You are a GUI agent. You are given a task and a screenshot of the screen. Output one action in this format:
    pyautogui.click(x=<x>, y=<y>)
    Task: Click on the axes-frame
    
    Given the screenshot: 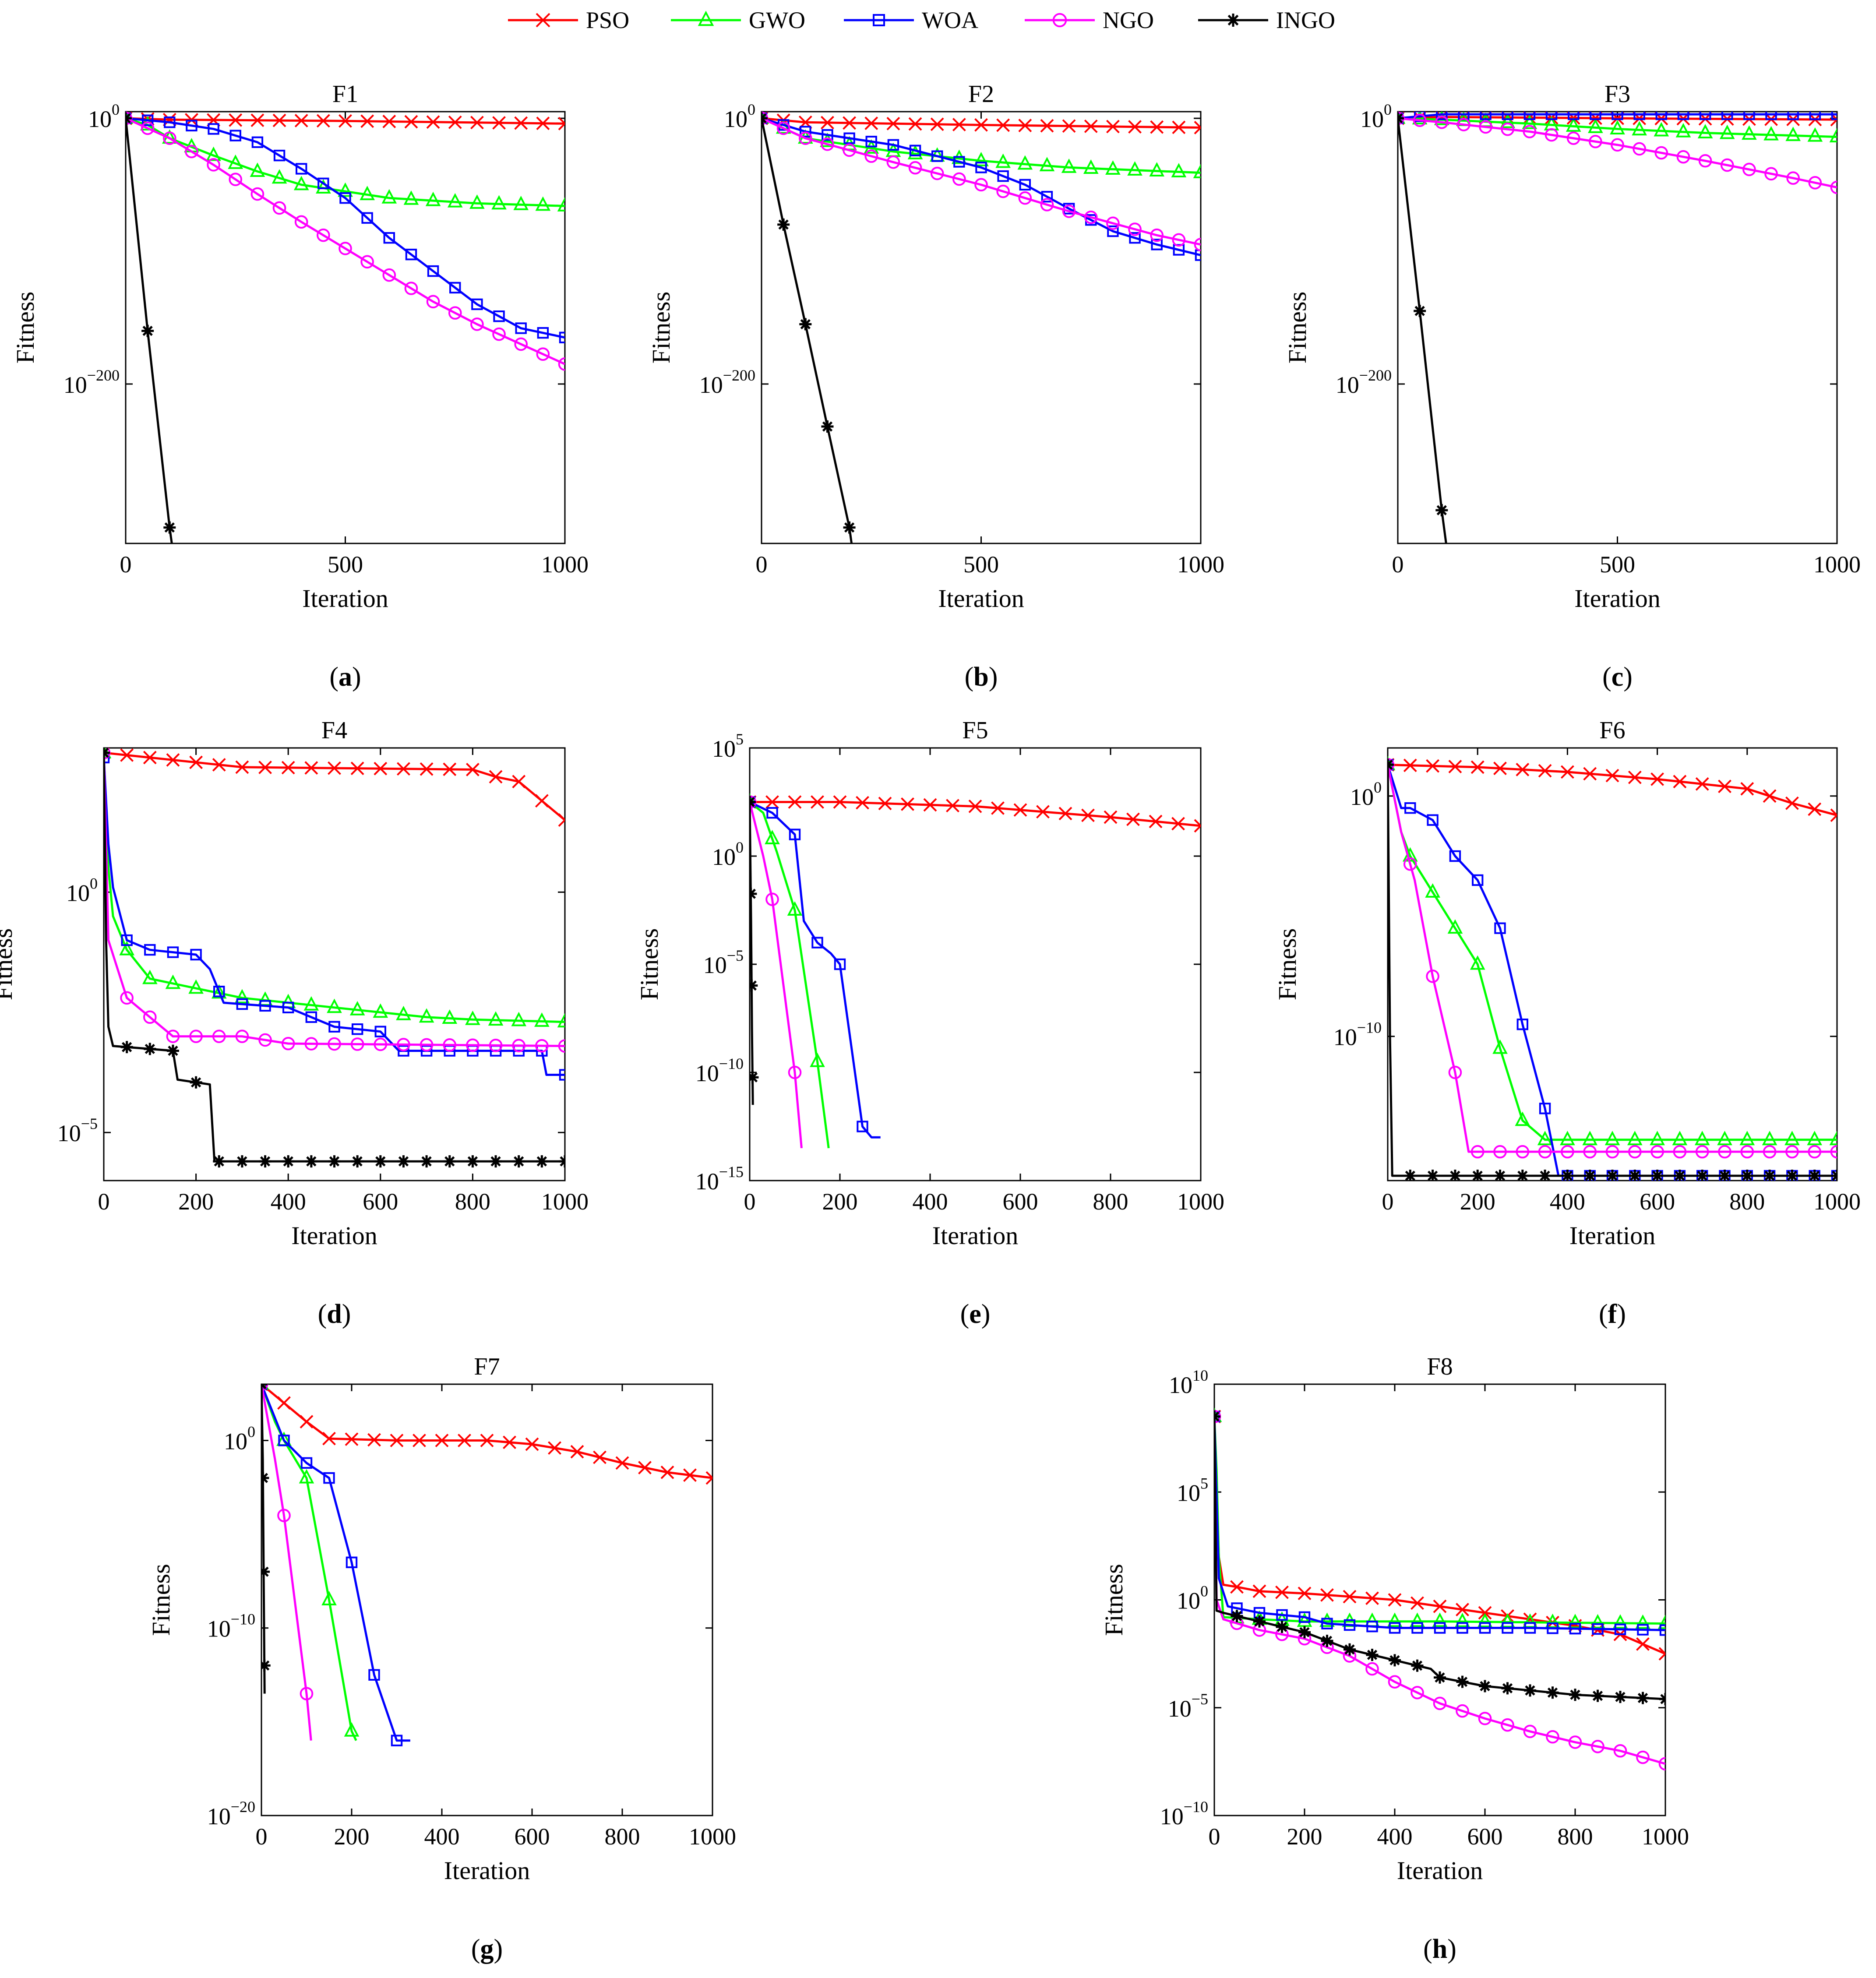 What is the action you would take?
    pyautogui.click(x=1439, y=1599)
    